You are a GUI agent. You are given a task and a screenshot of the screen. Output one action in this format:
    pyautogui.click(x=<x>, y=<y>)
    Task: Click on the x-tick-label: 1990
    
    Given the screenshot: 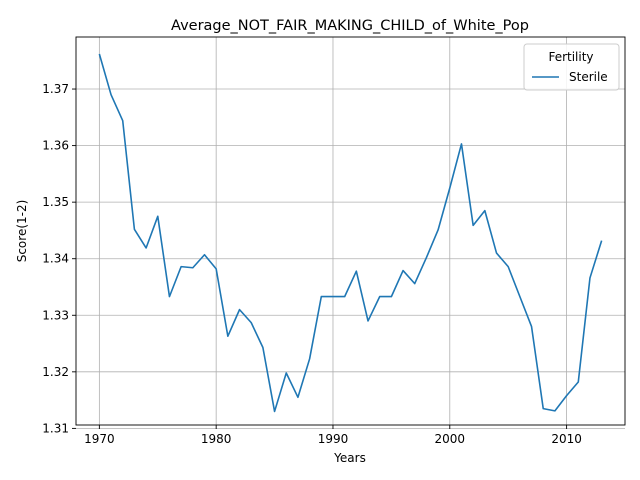 What is the action you would take?
    pyautogui.click(x=333, y=439)
    